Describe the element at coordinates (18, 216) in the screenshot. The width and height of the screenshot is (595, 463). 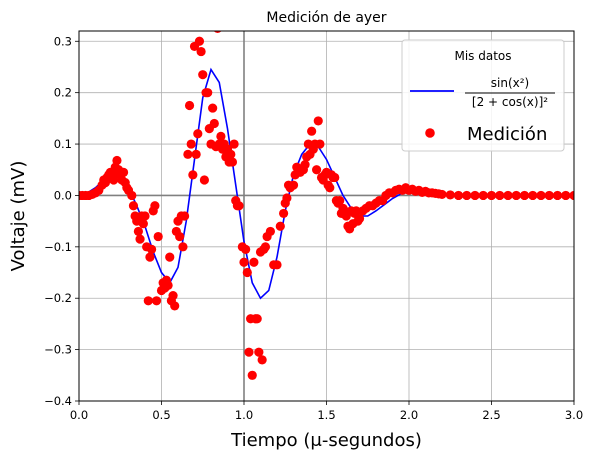
I see `y-axis-label: Voltaje (mV)` at that location.